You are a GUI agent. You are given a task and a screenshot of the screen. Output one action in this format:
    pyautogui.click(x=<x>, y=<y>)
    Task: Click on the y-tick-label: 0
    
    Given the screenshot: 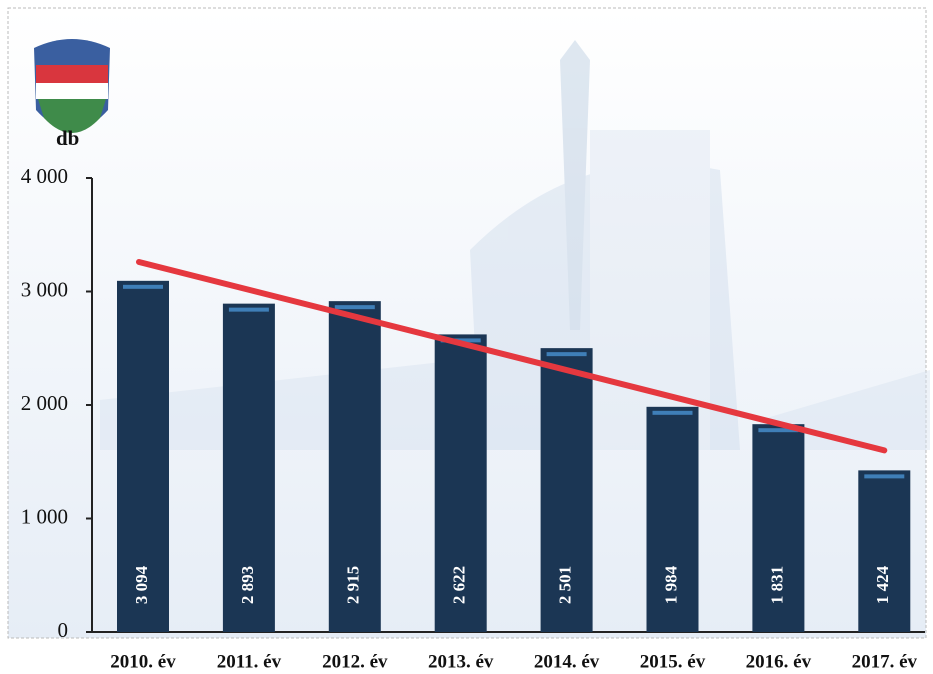 What is the action you would take?
    pyautogui.click(x=63, y=630)
    